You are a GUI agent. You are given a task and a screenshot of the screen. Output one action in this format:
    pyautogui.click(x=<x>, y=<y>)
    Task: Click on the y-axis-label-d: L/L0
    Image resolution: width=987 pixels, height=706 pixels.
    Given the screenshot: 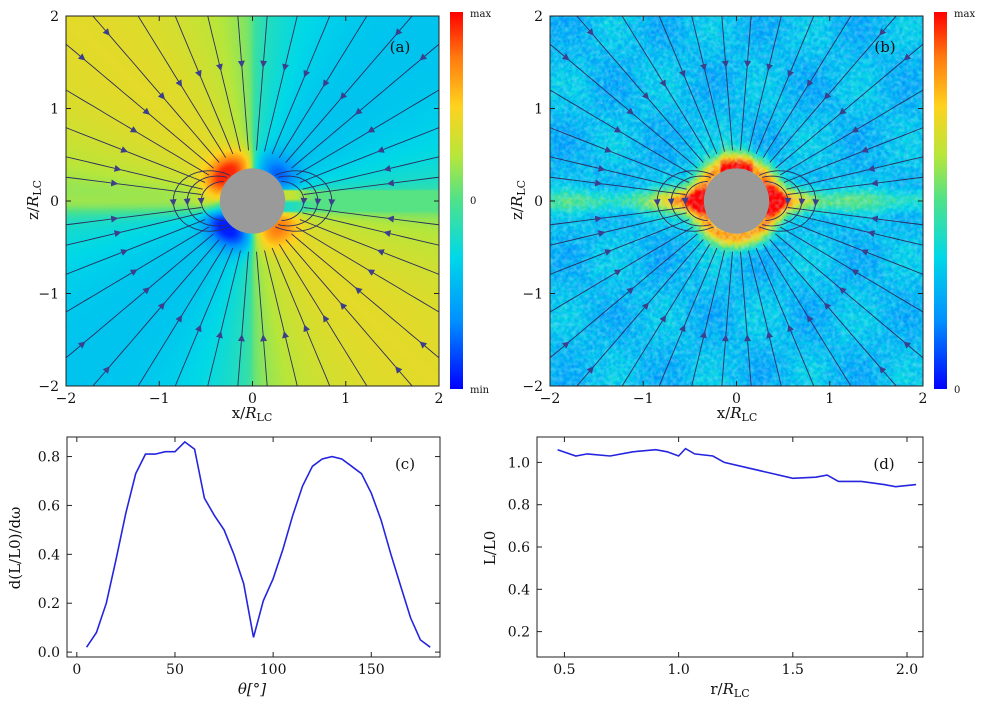 What is the action you would take?
    pyautogui.click(x=490, y=548)
    